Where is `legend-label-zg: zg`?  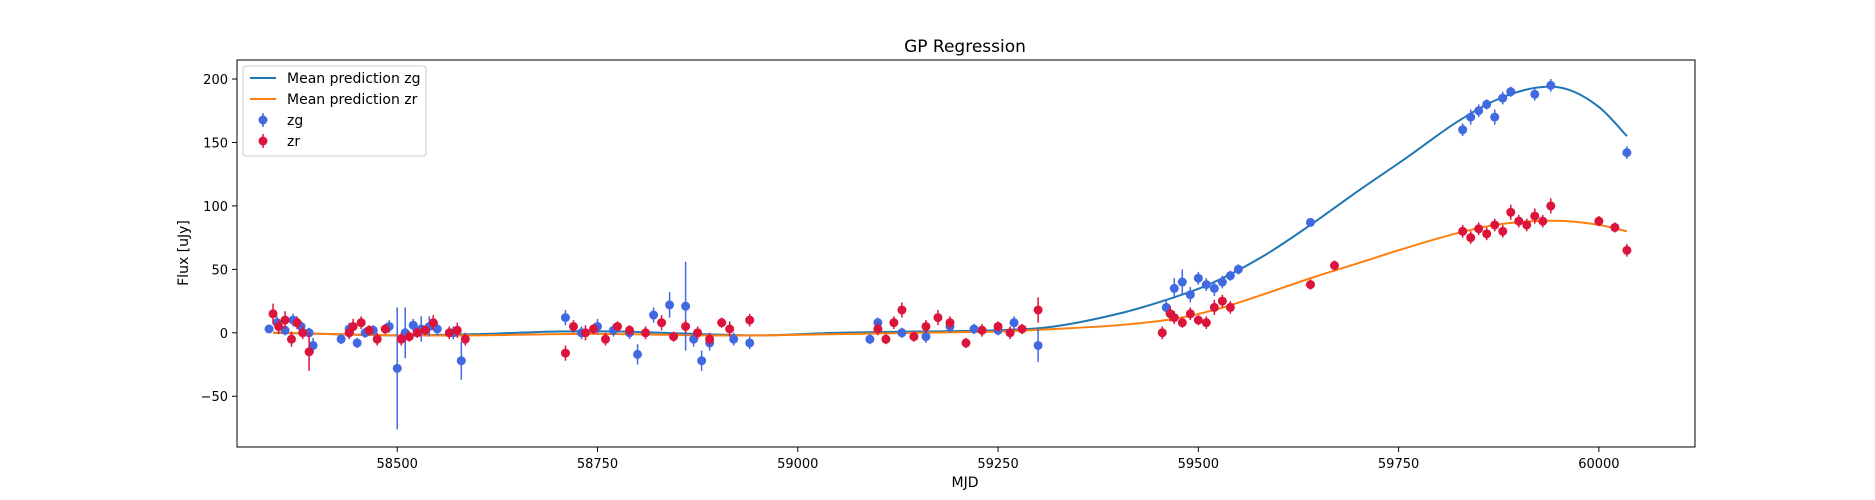 legend-label-zg: zg is located at coordinates (295, 121).